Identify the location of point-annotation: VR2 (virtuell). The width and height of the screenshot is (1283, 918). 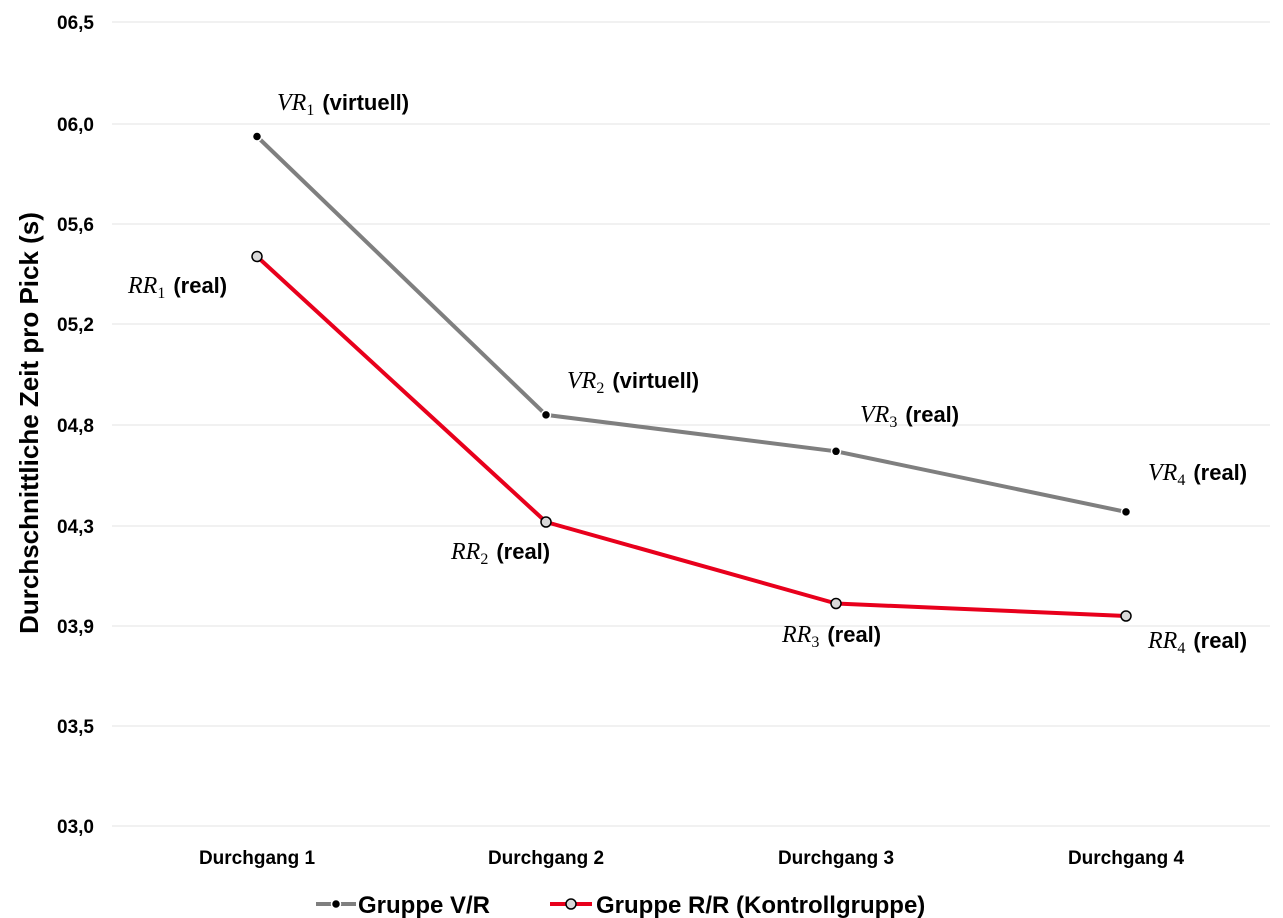
(633, 382).